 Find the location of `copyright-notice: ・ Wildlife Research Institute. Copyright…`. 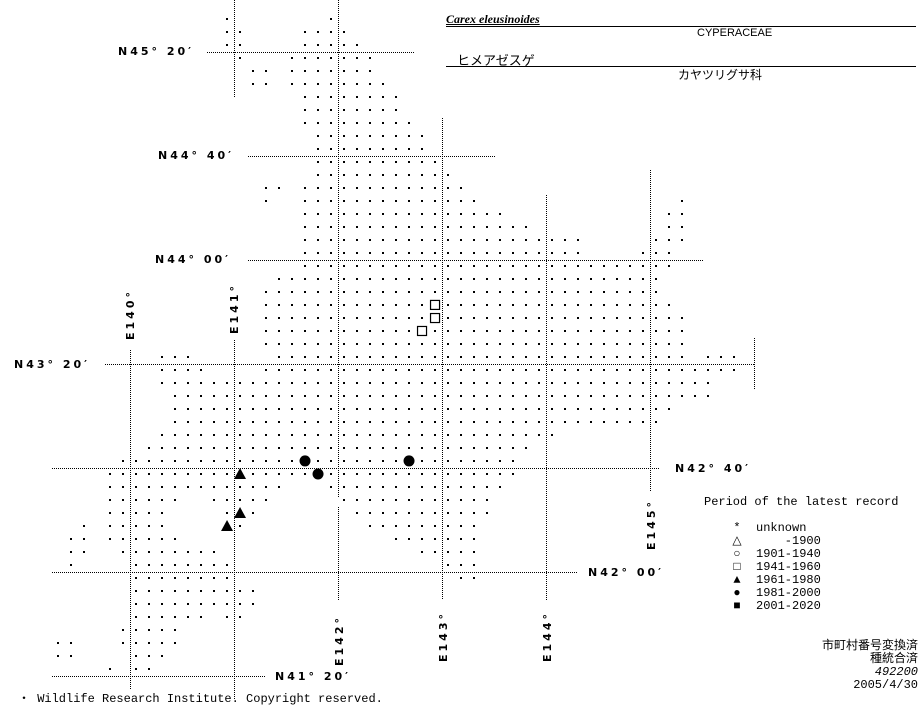

copyright-notice: ・ Wildlife Research Institute. Copyright… is located at coordinates (200, 699).